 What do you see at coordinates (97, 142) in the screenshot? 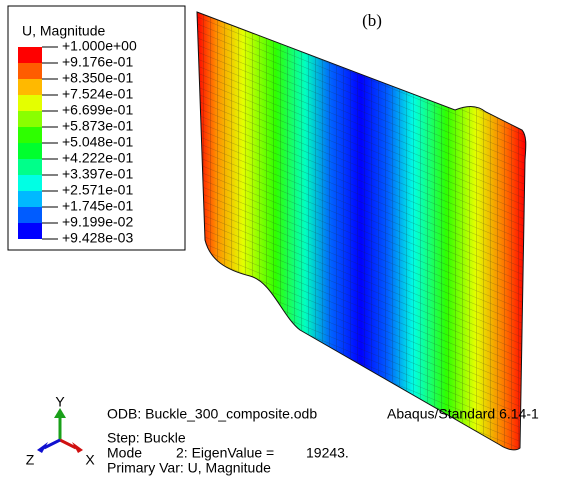
I see `legend-label: +5.048e-01` at bounding box center [97, 142].